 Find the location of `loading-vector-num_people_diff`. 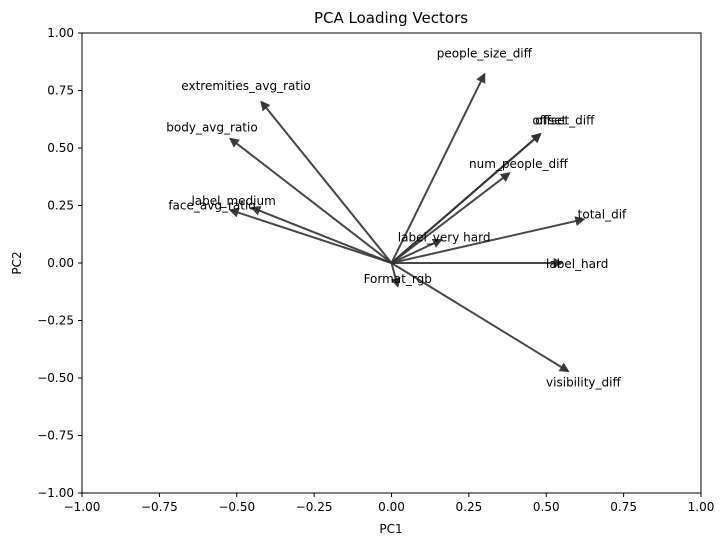

loading-vector-num_people_diff is located at coordinates (450, 218).